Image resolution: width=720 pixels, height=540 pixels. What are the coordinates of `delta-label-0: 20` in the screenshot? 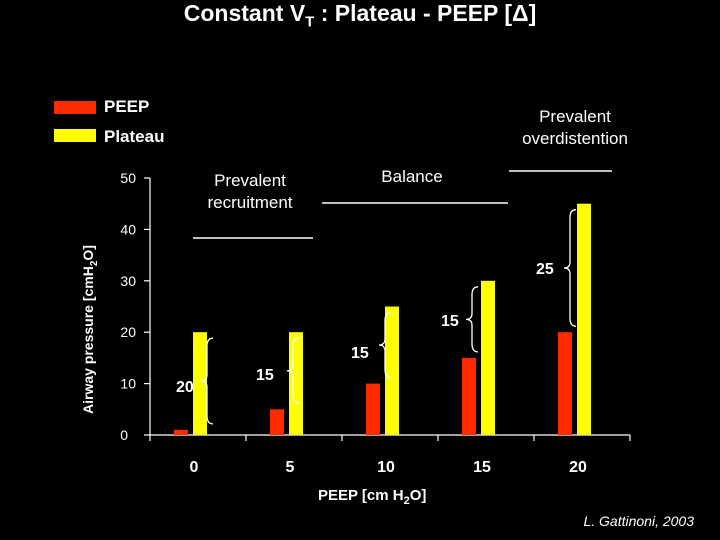 It's located at (185, 387).